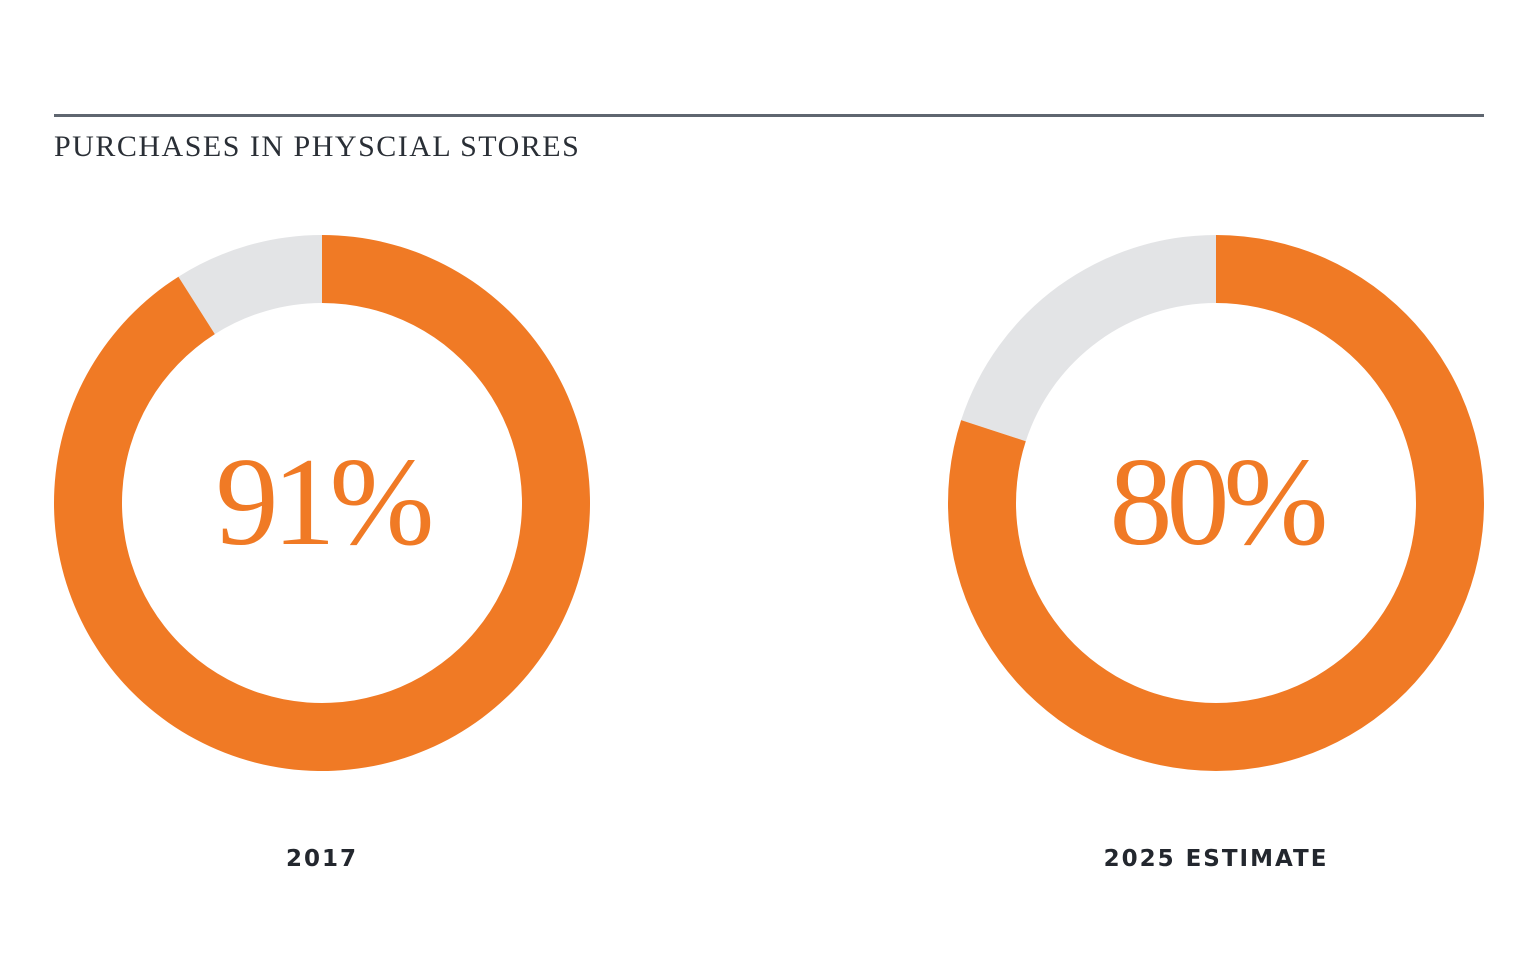 The height and width of the screenshot is (967, 1536). I want to click on header-divider, so click(769, 115).